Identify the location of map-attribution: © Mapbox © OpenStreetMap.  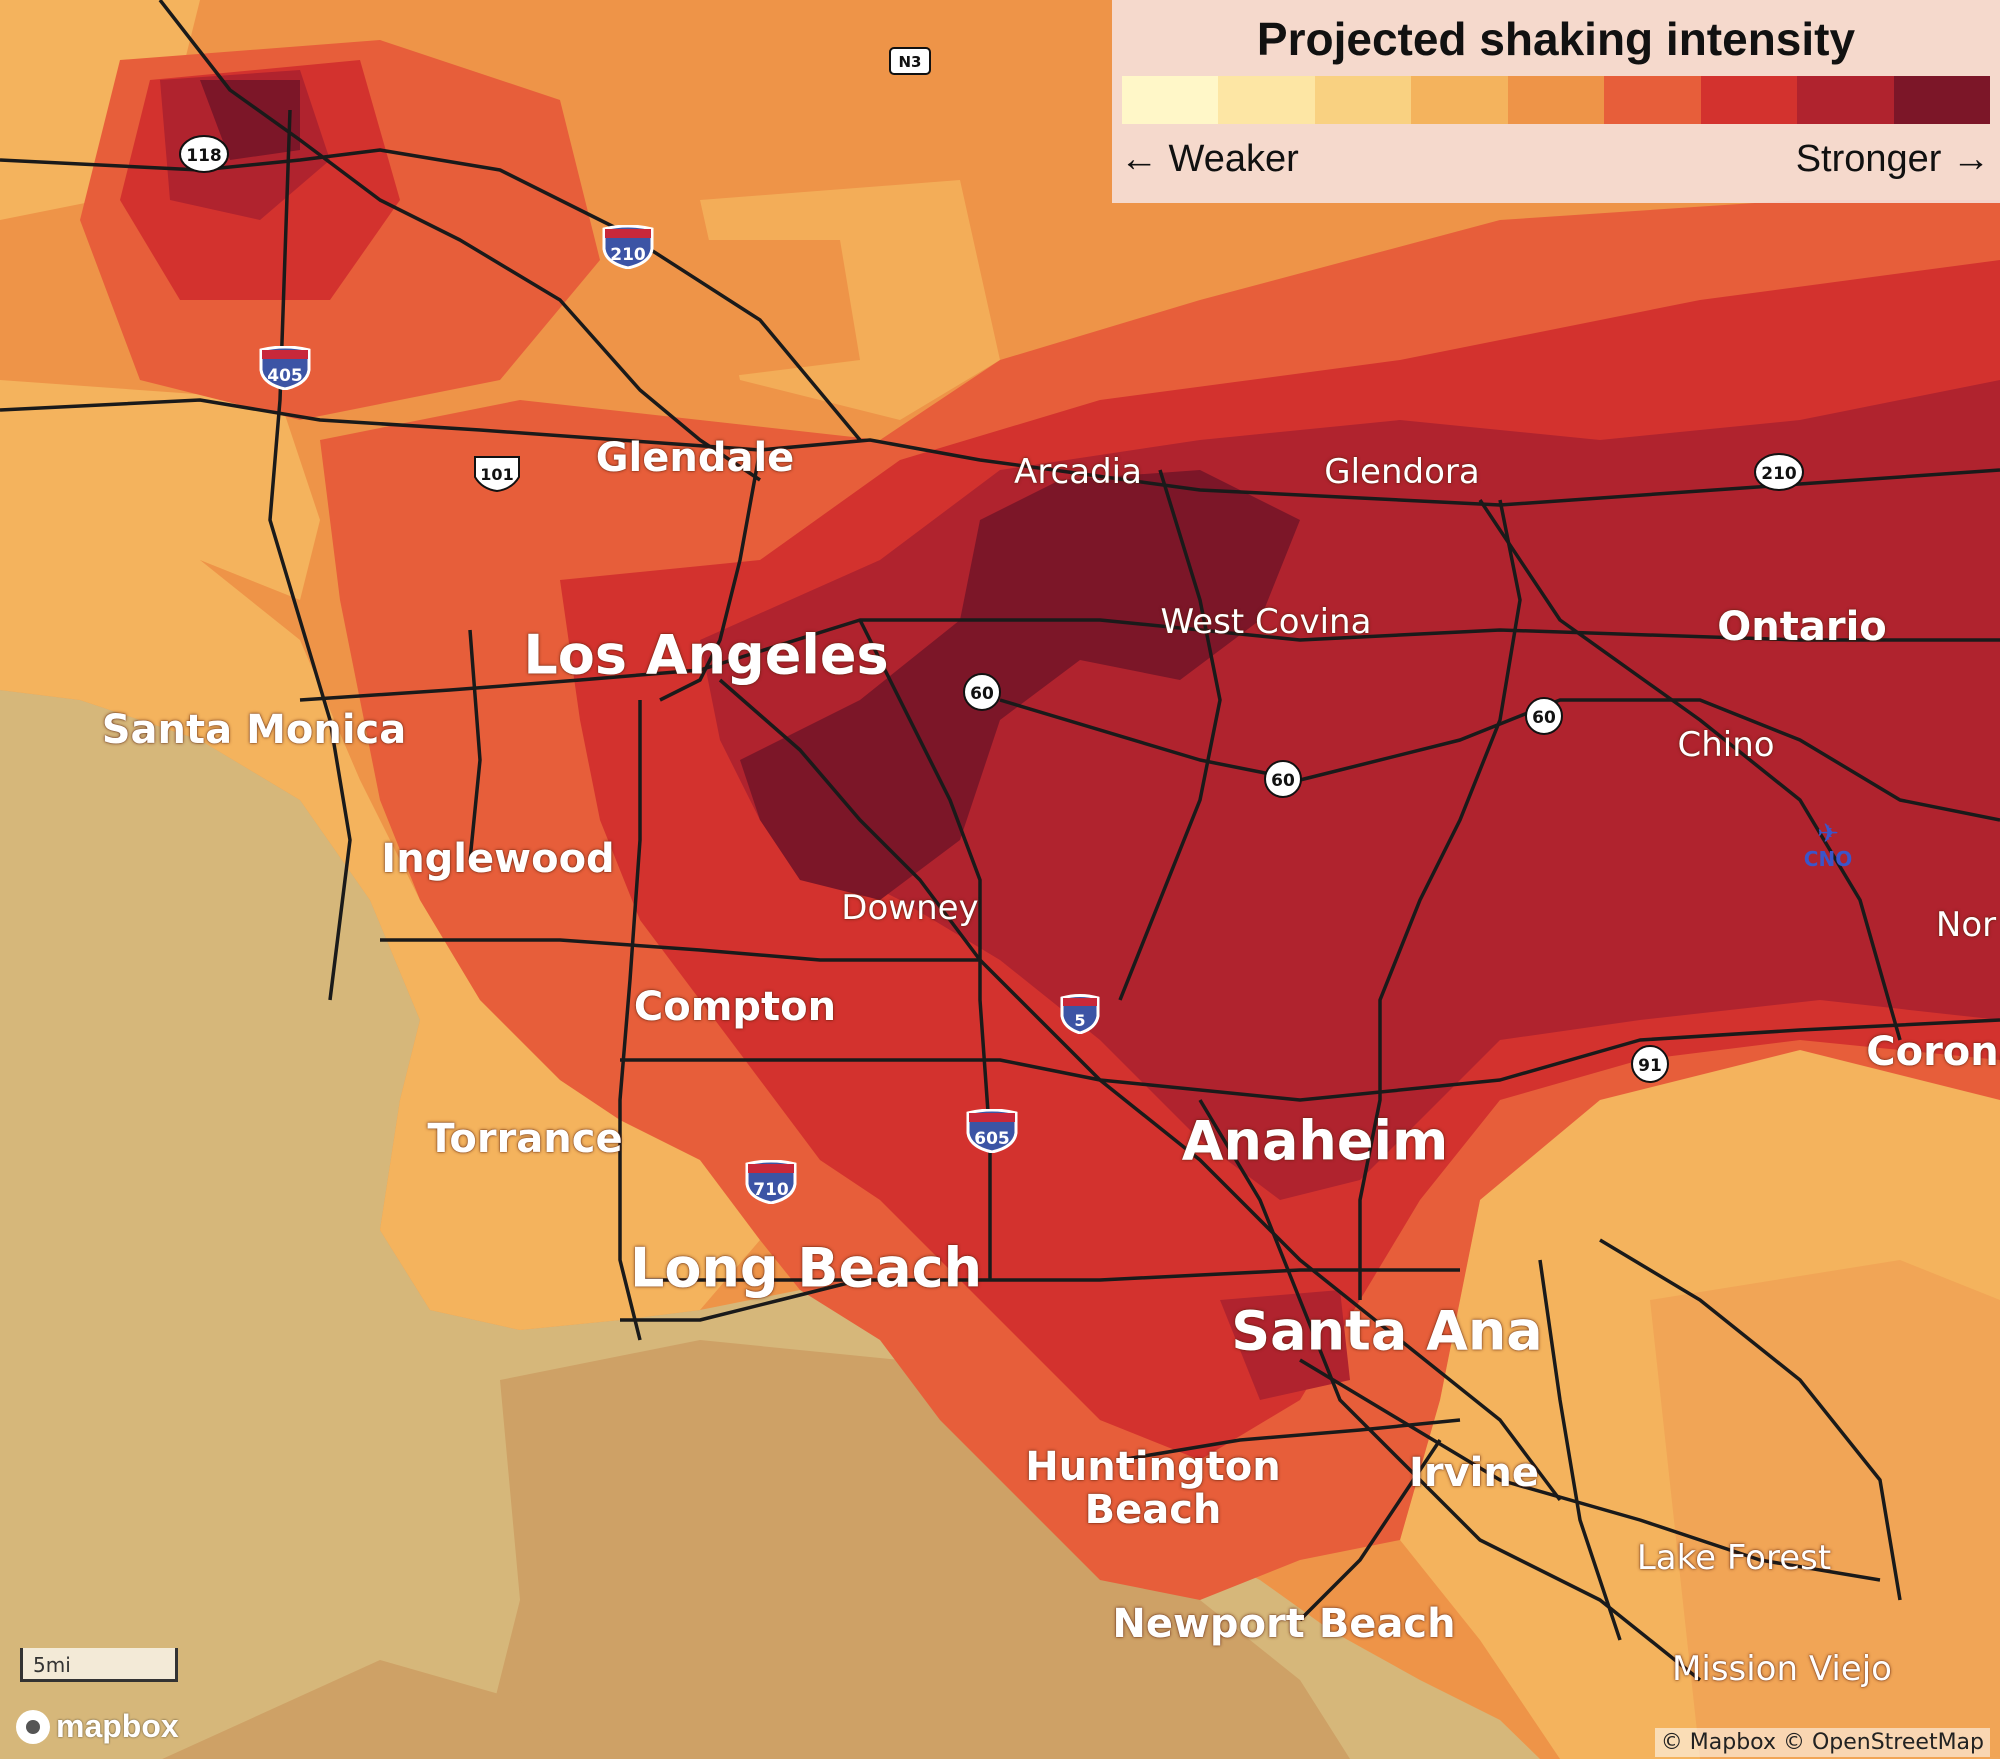
(1822, 1742).